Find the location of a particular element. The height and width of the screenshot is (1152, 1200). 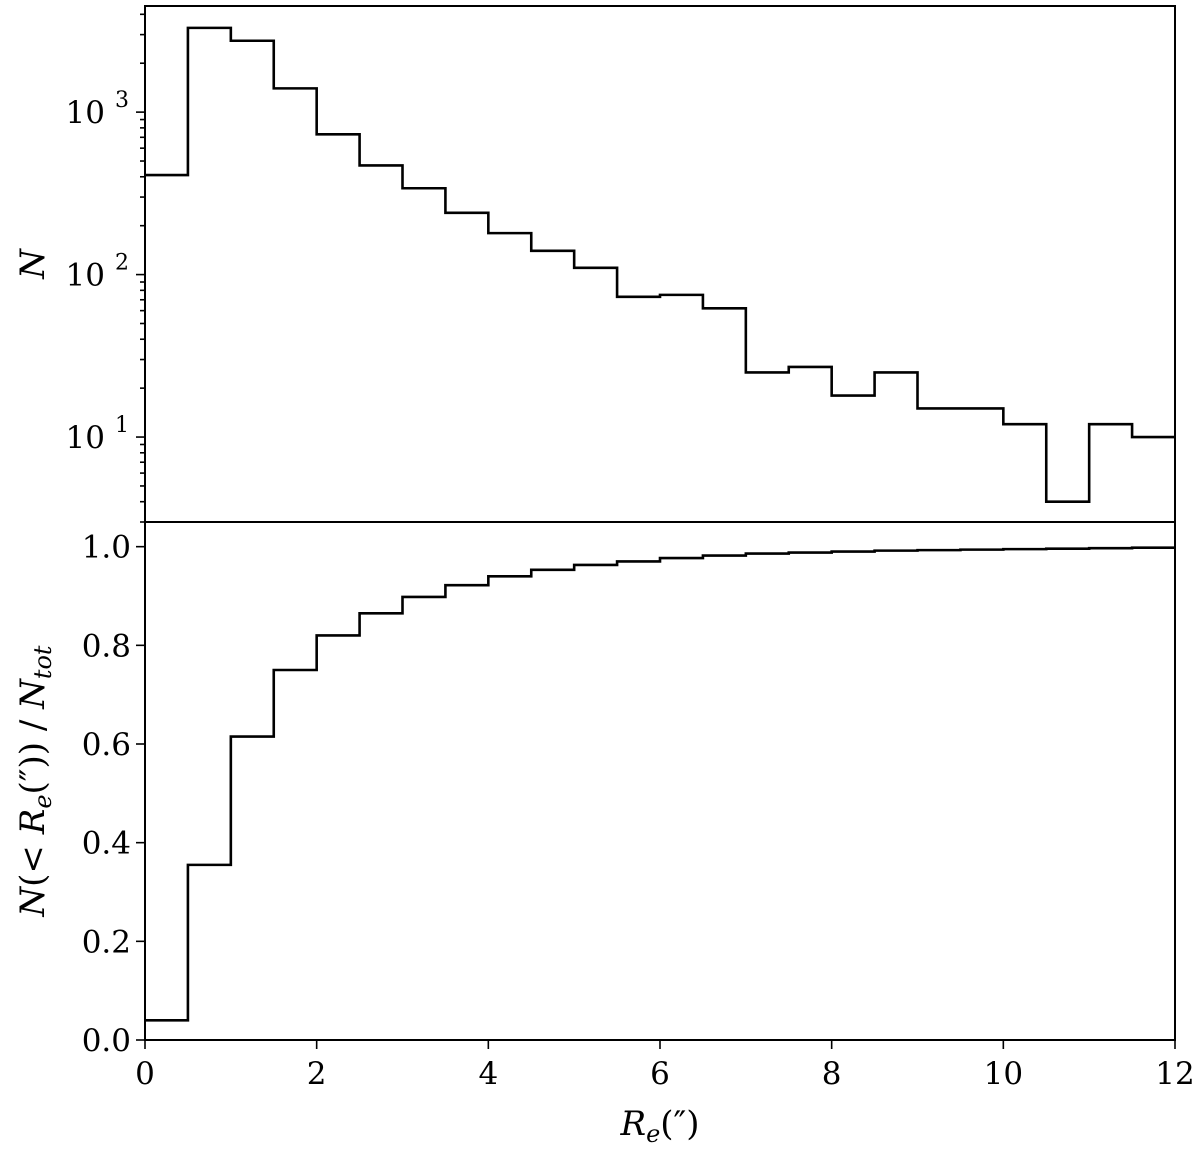

x-tick-label: 2 is located at coordinates (317, 1074).